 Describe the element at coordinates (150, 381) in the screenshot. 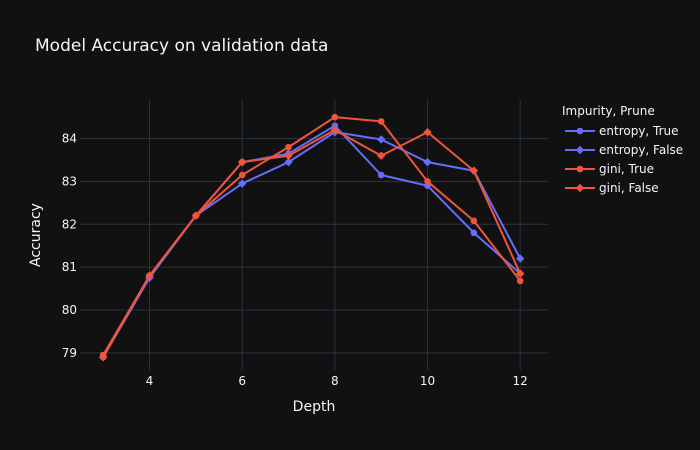

I see `x-tick-label: 4` at that location.